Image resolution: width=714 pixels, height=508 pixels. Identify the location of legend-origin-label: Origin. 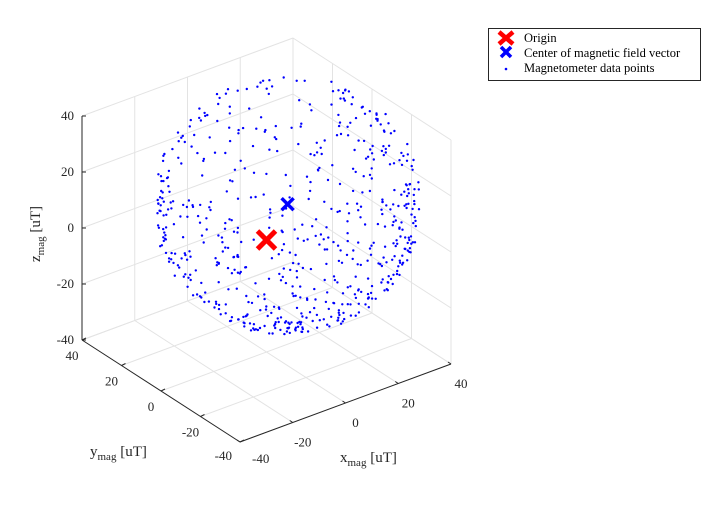
(540, 38).